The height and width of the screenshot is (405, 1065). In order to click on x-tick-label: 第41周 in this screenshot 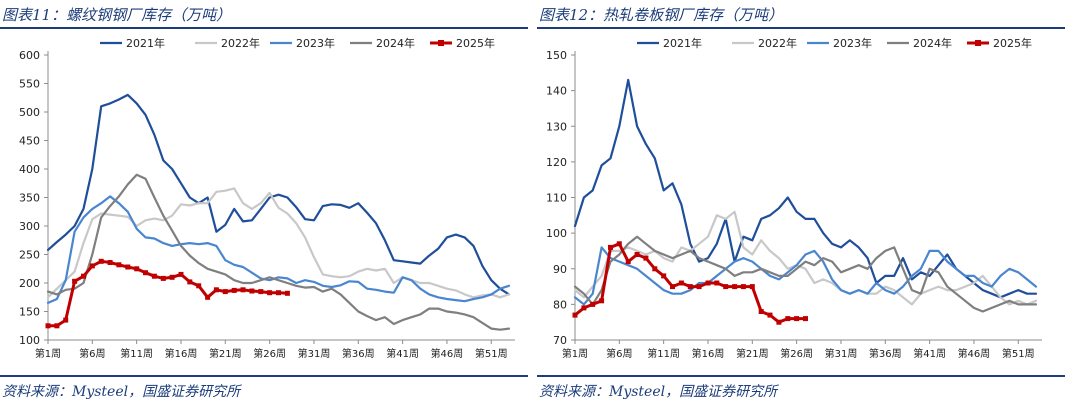, I will do `click(402, 353)`.